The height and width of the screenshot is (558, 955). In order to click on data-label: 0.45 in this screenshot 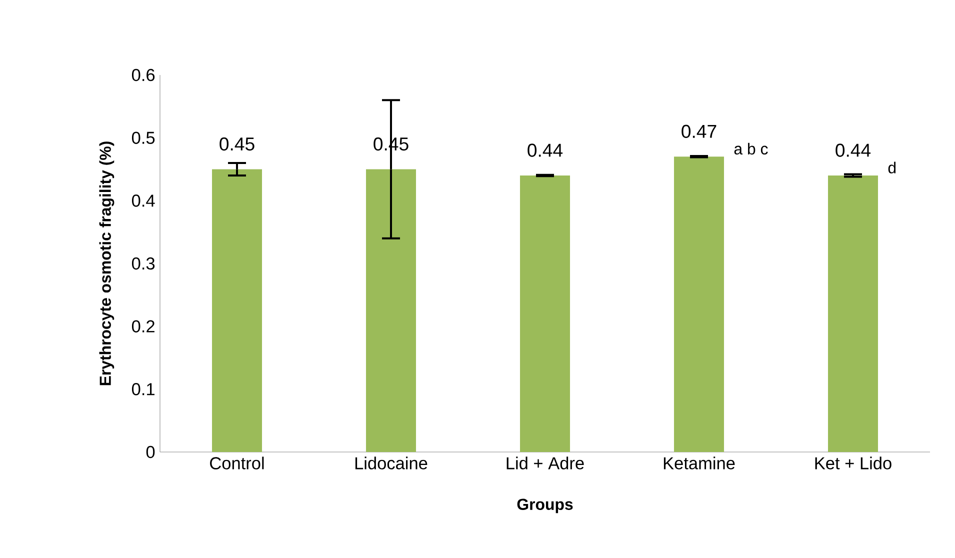, I will do `click(237, 144)`.